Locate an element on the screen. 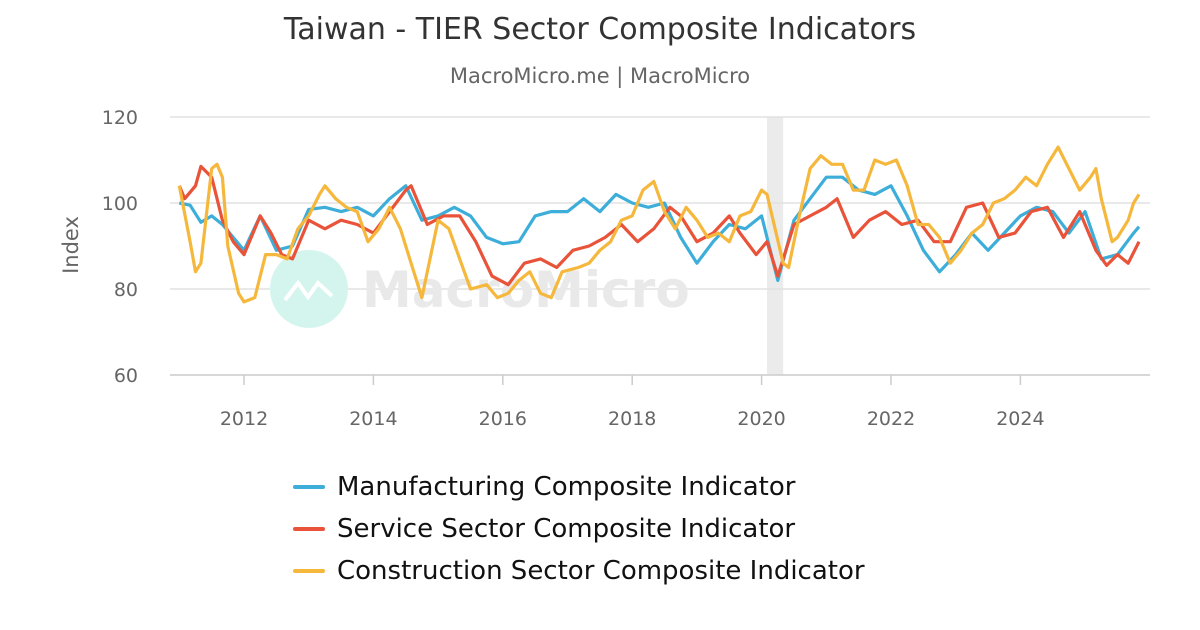  x-tick-label: 2024 is located at coordinates (1020, 419).